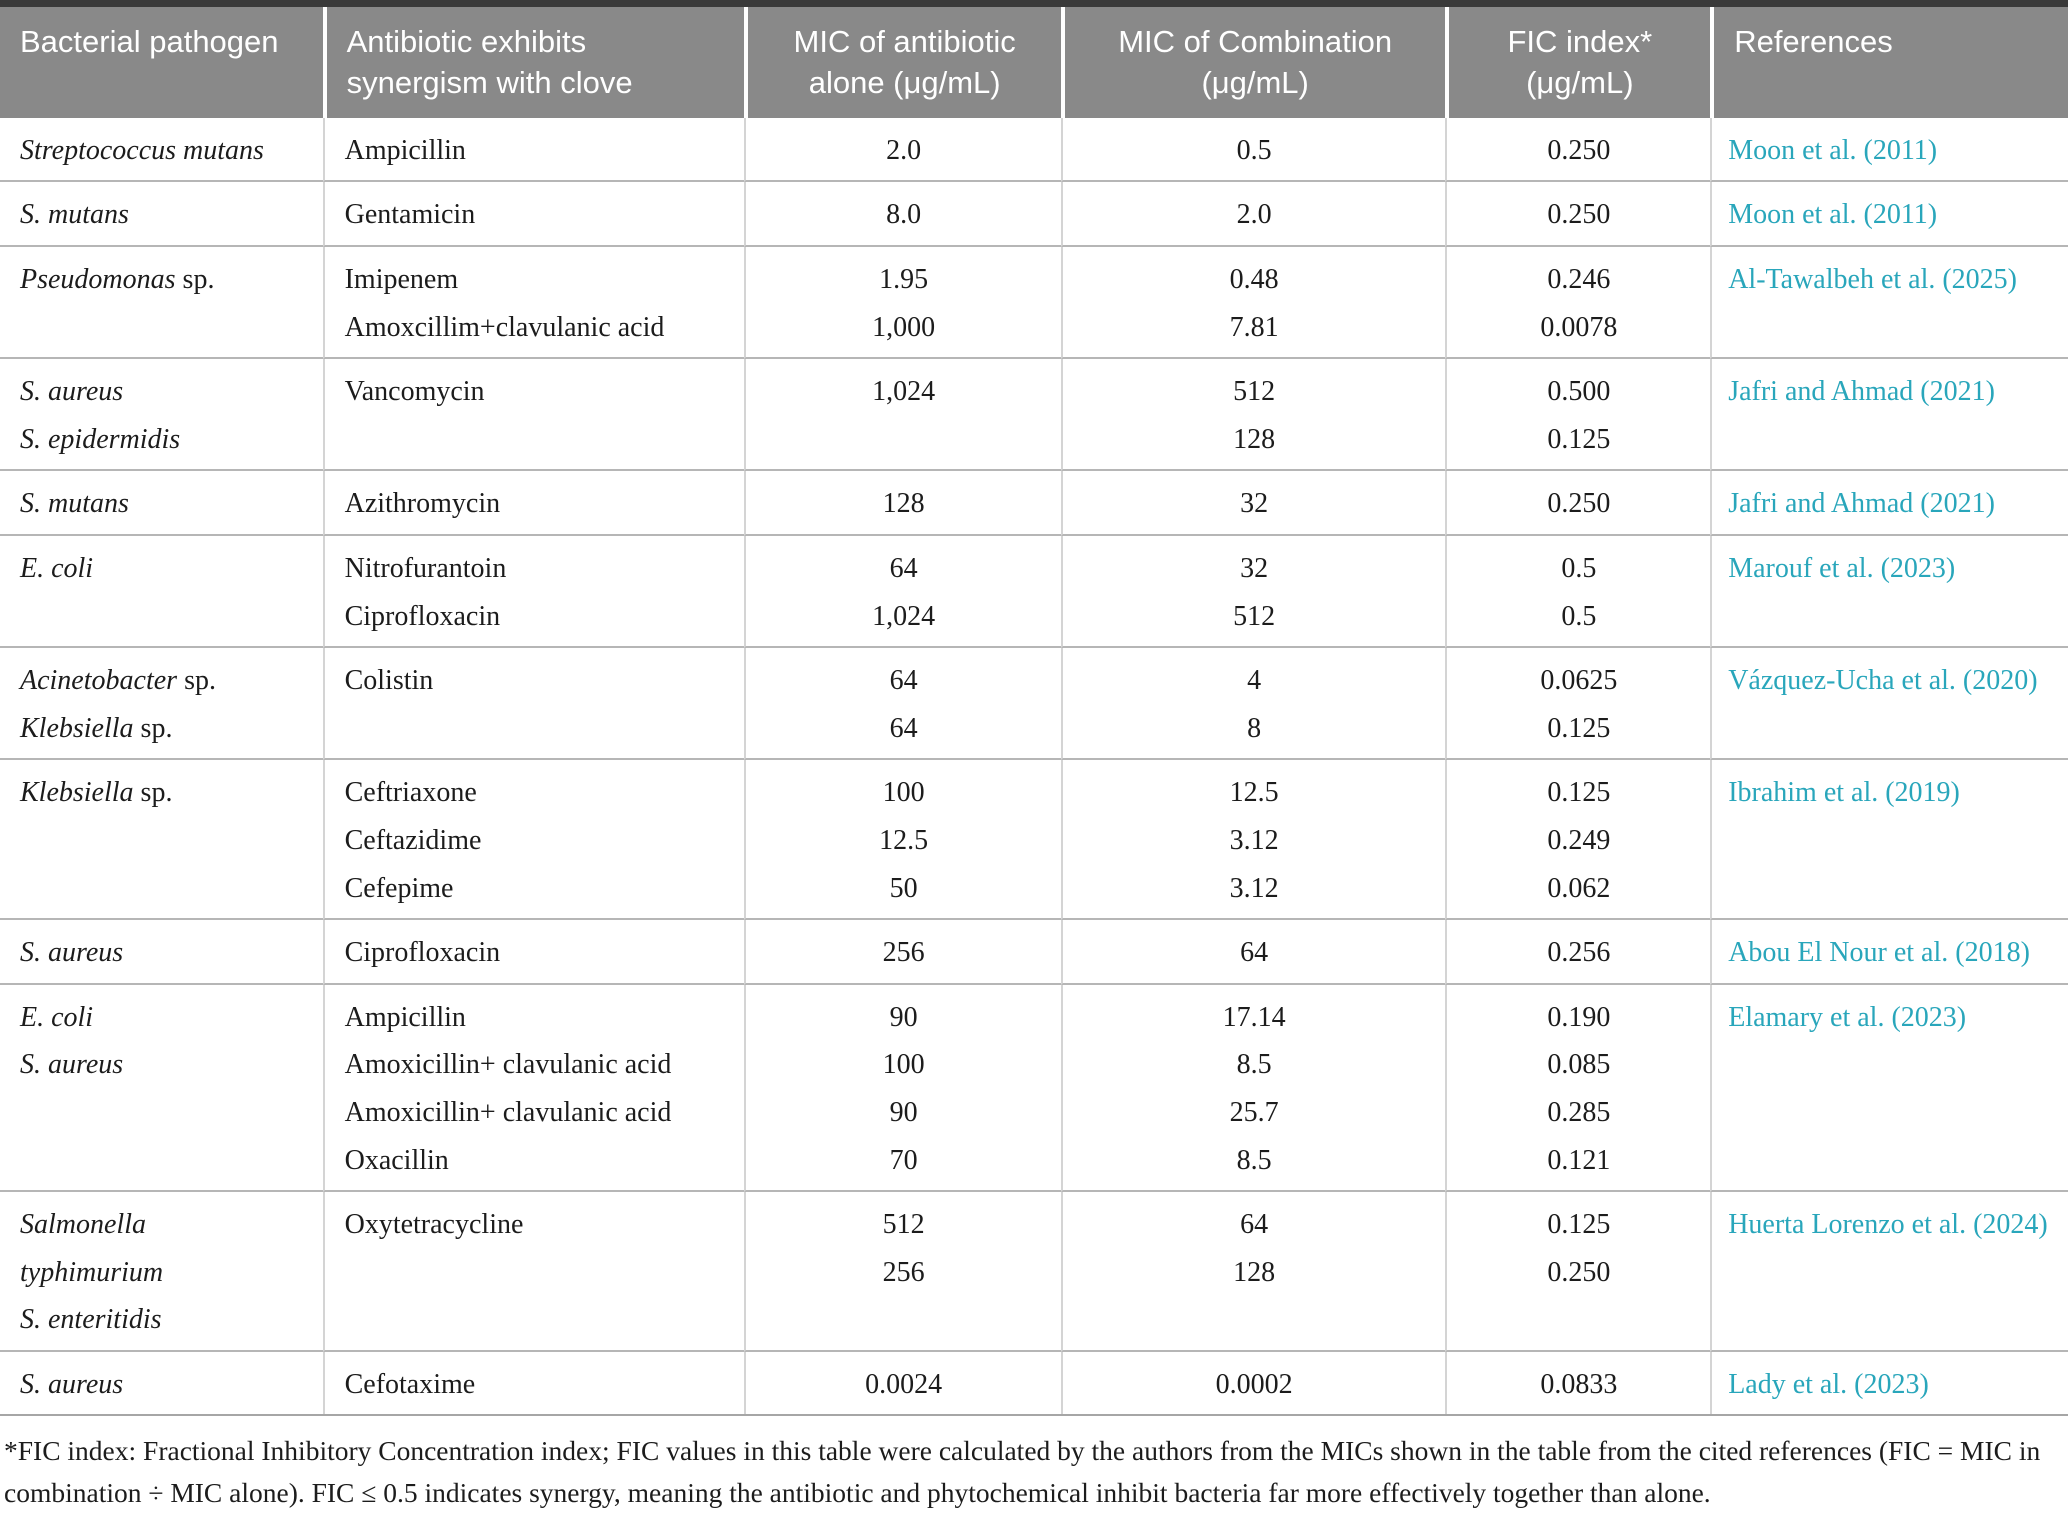 The width and height of the screenshot is (2068, 1535). What do you see at coordinates (533, 503) in the screenshot?
I see `antibiotic-cell: Azithromycin` at bounding box center [533, 503].